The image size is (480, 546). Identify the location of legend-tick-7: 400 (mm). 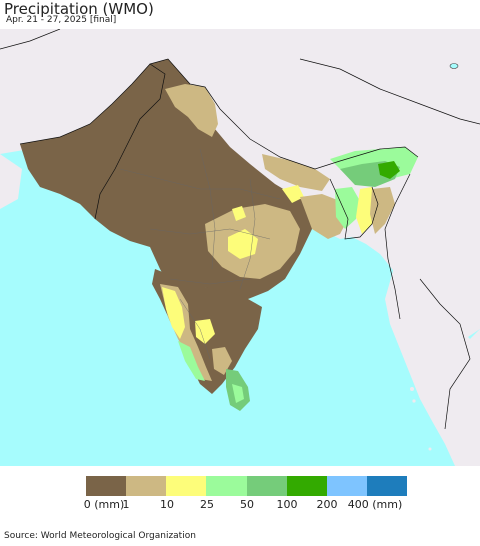
(375, 504).